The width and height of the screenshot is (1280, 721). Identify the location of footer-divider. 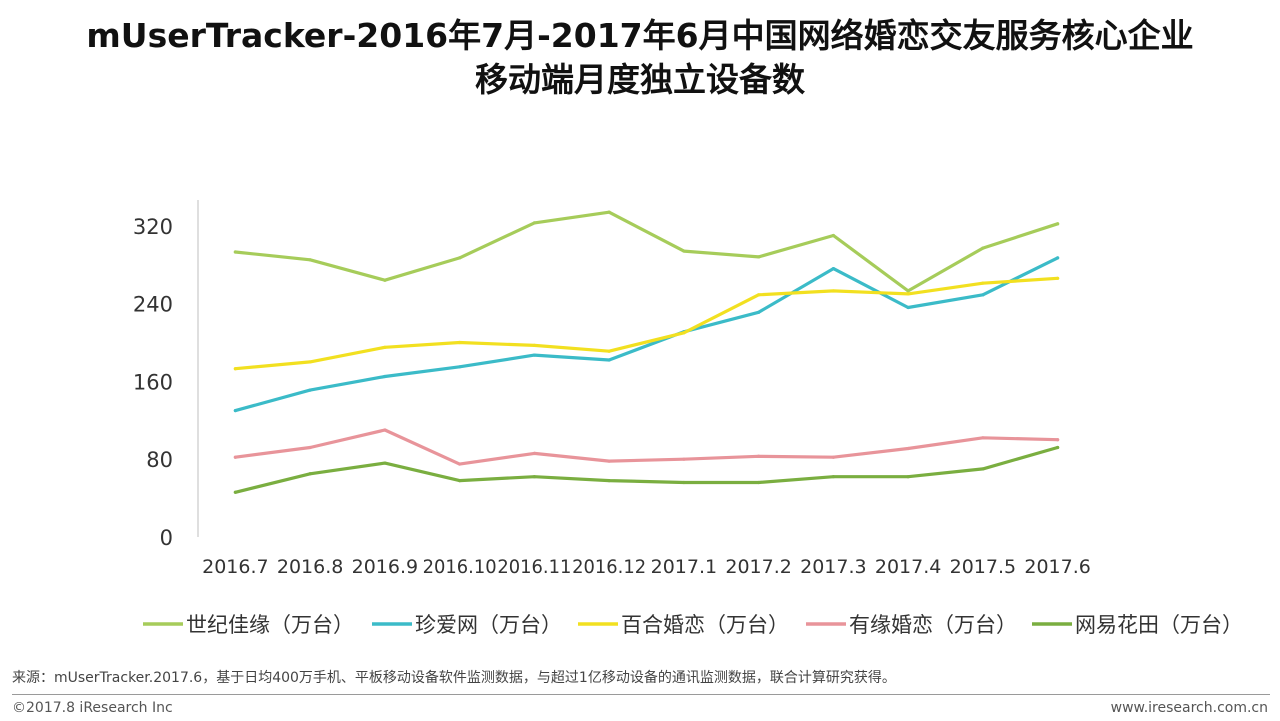
(641, 694).